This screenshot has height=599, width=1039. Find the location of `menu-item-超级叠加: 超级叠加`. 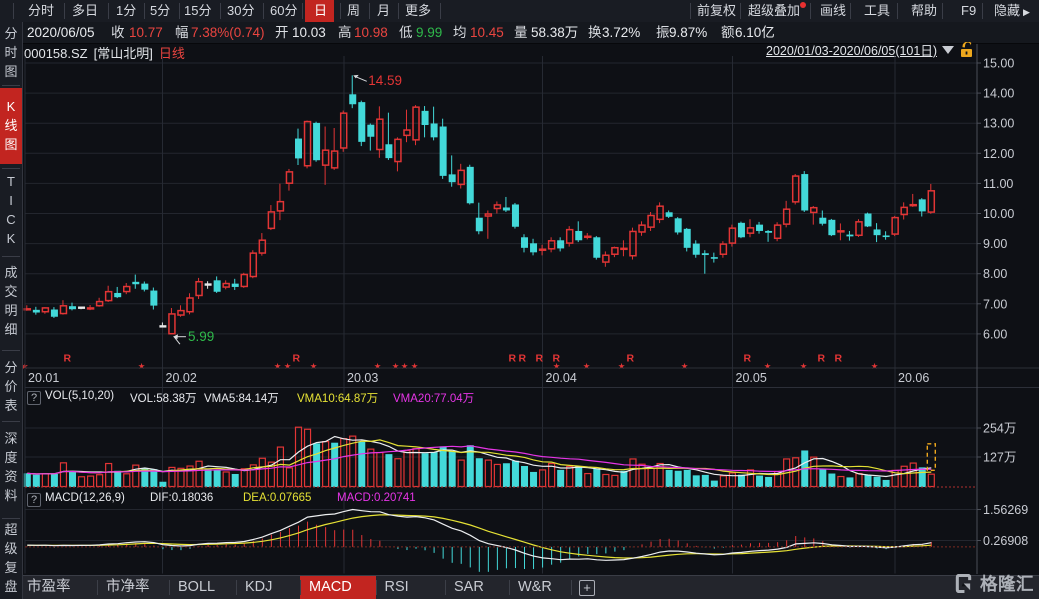

menu-item-超级叠加: 超级叠加 is located at coordinates (774, 10).